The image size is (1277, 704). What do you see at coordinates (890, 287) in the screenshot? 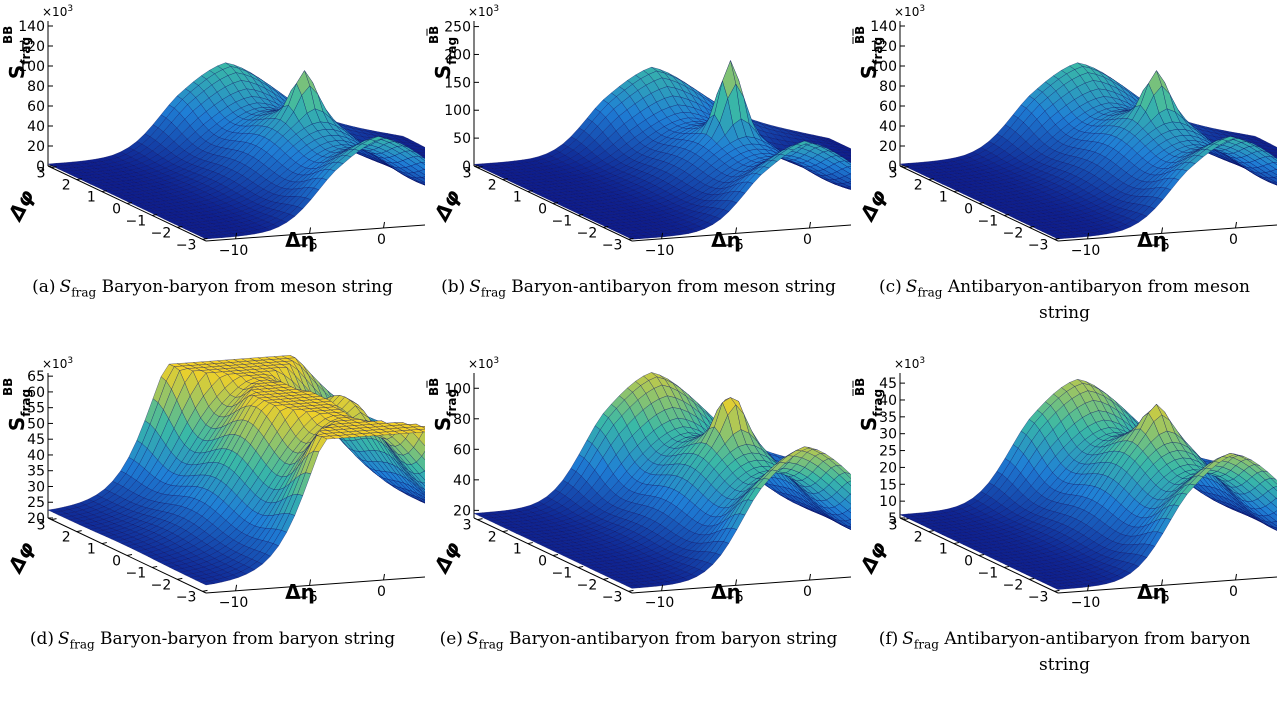
I see `caption-panel-label: (c)` at bounding box center [890, 287].